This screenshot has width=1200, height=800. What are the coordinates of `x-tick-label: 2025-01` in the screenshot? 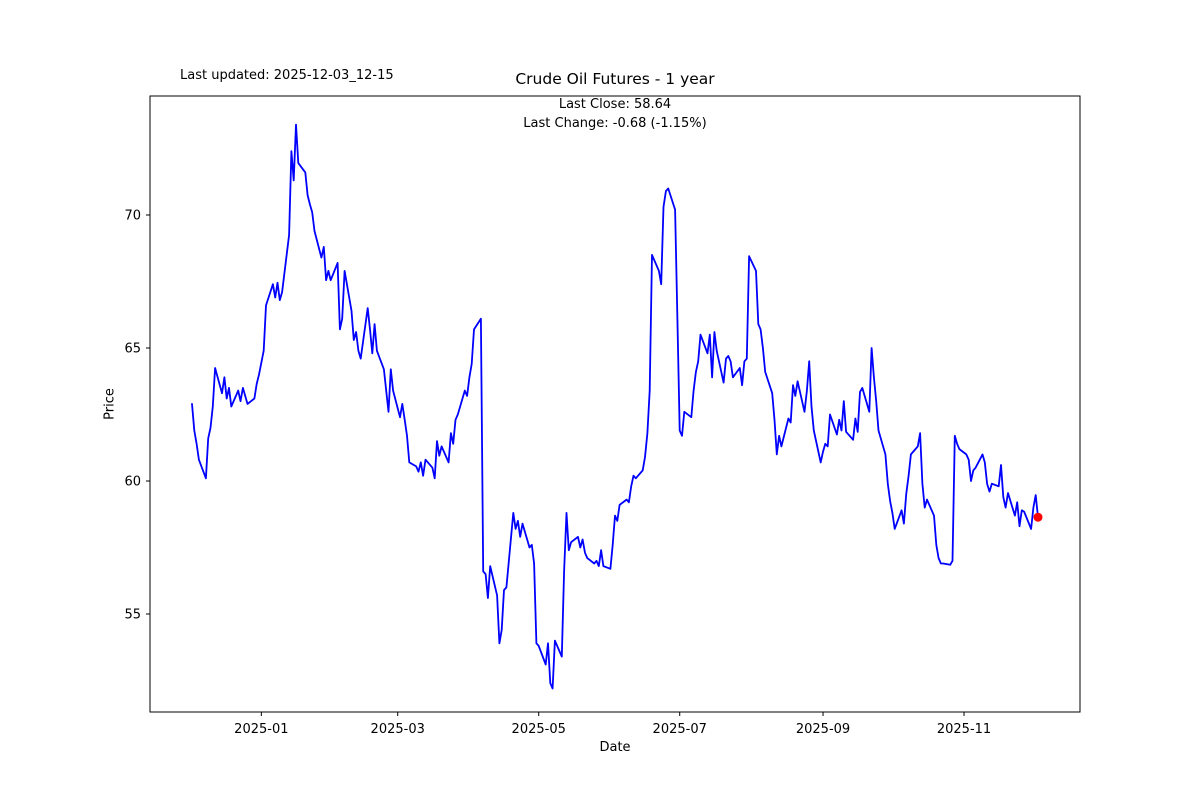 It's located at (261, 729).